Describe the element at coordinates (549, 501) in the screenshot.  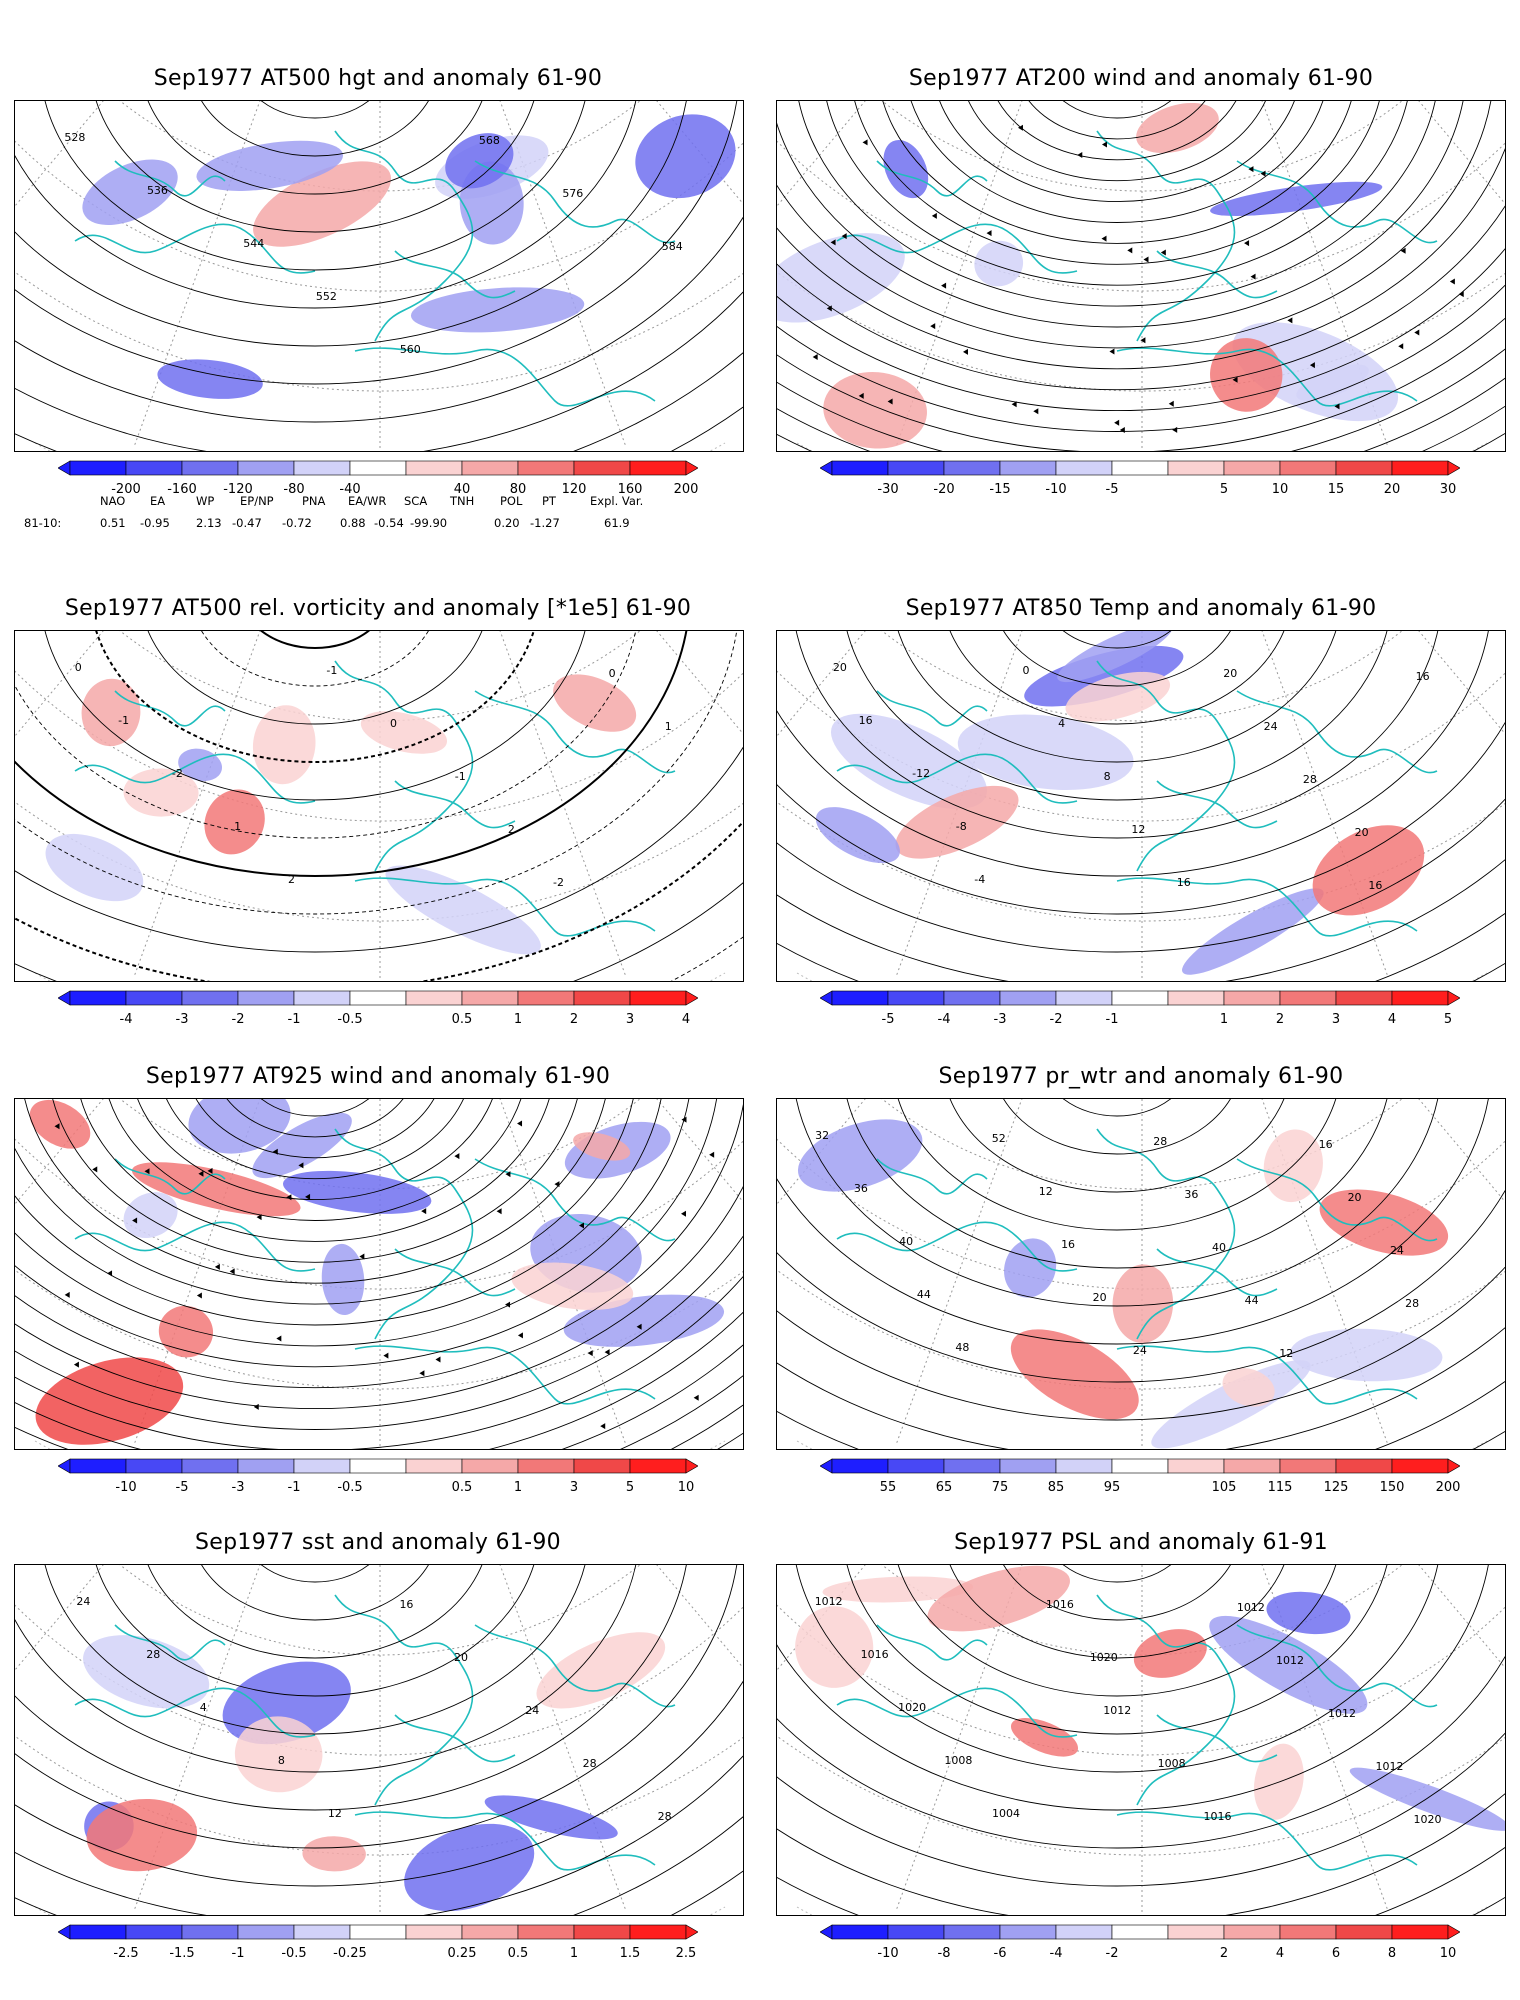
I see `tele-header: PT` at that location.